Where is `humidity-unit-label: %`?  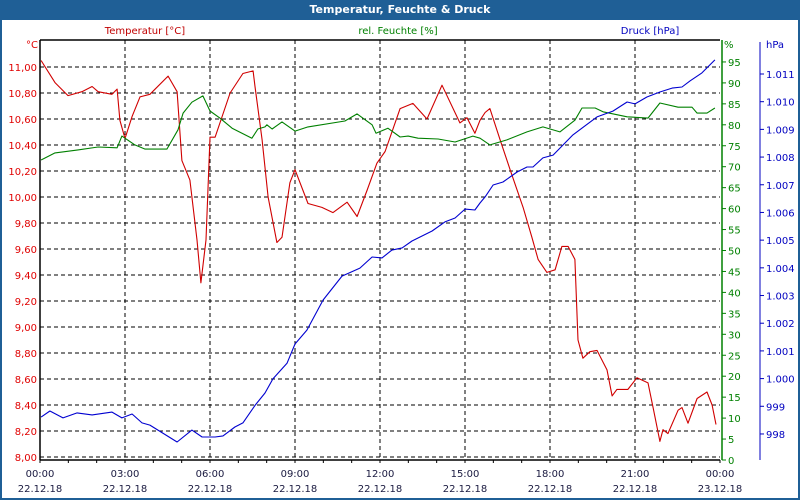
humidity-unit-label: % is located at coordinates (729, 45).